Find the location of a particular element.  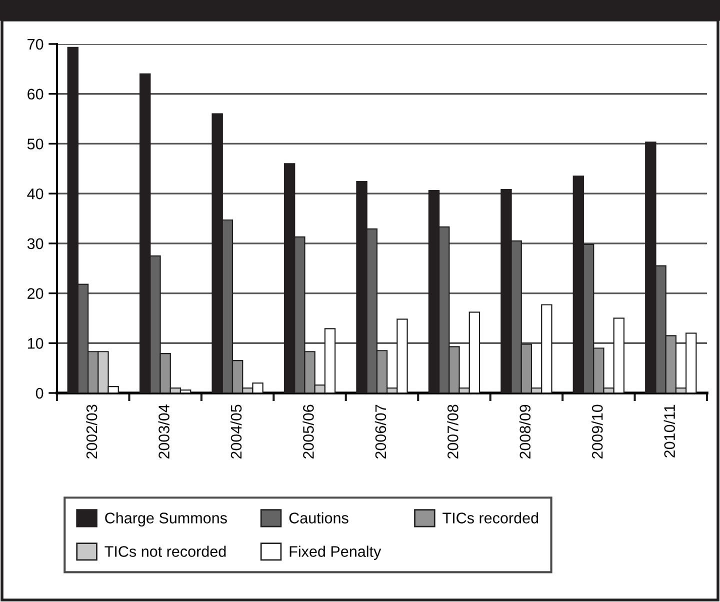

x-tick-label: 2008/09 is located at coordinates (525, 431).